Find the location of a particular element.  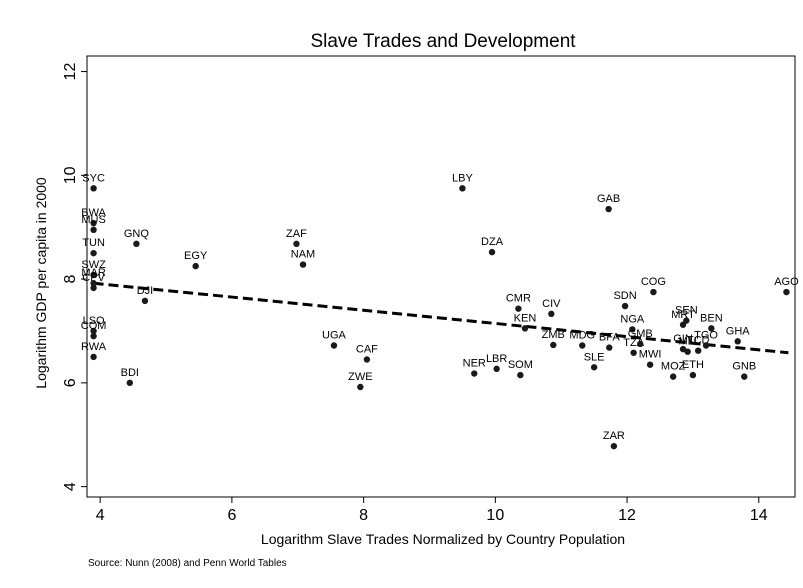

data-point-mdg: MDG is located at coordinates (582, 339).